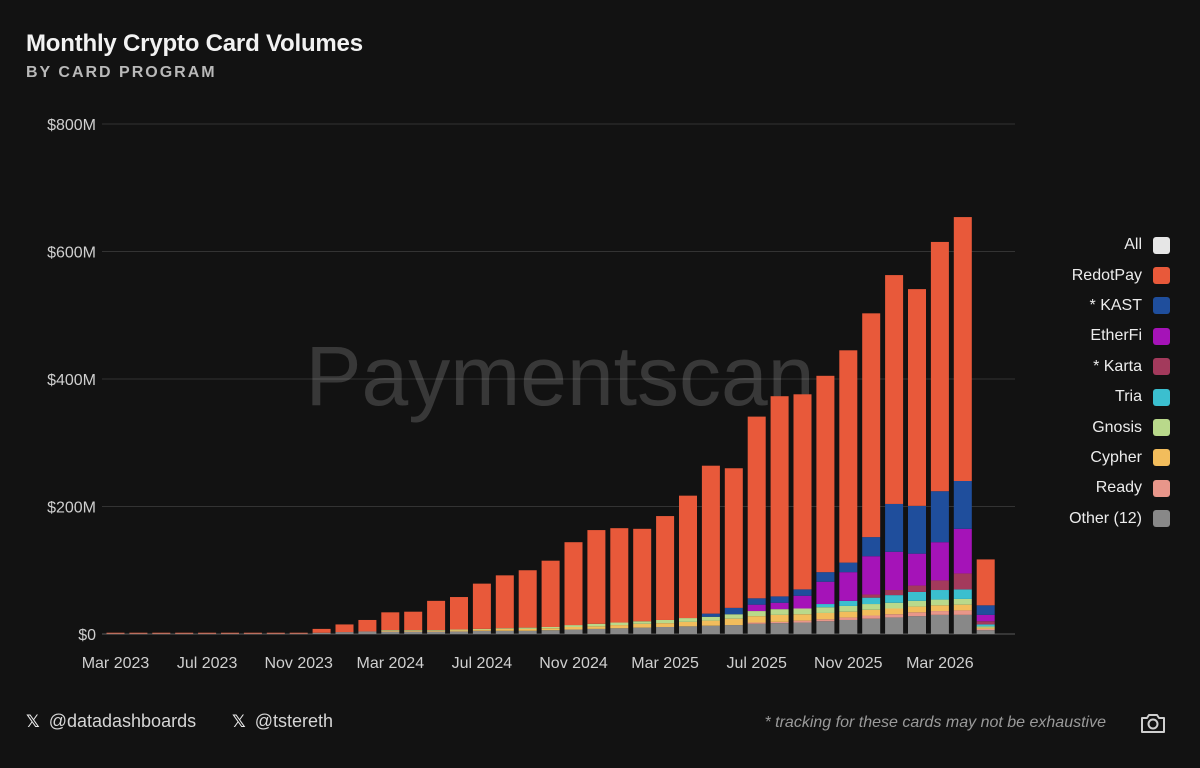 Image resolution: width=1200 pixels, height=768 pixels. What do you see at coordinates (1095, 245) in the screenshot?
I see `legend-item: All` at bounding box center [1095, 245].